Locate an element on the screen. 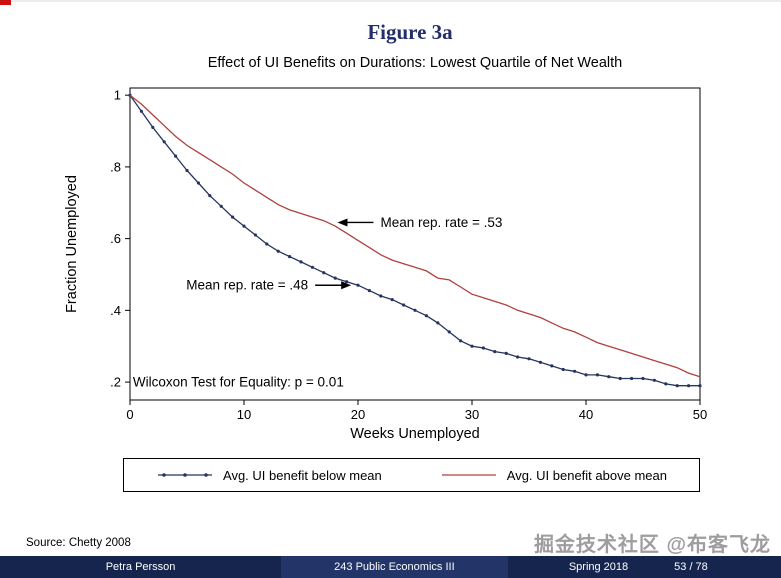  figure-title: Figure 3a is located at coordinates (410, 32).